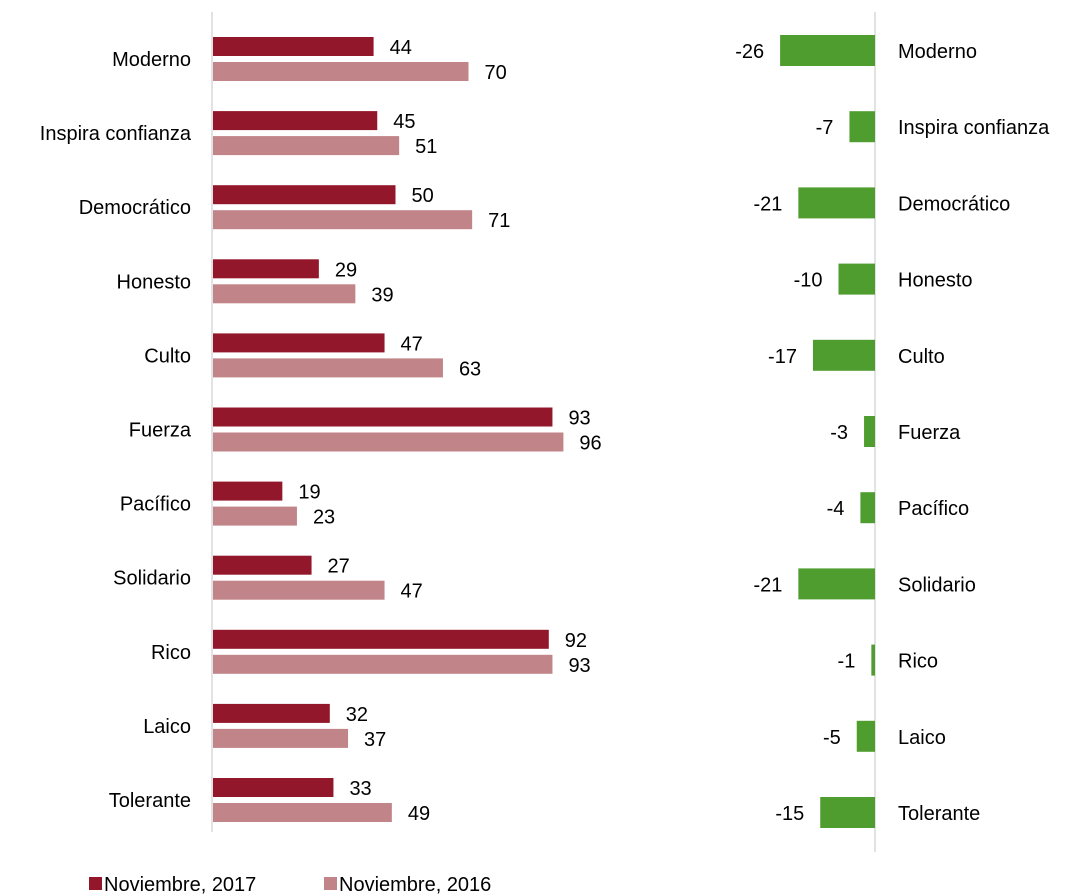  Describe the element at coordinates (419, 814) in the screenshot. I see `value-label-2016: 49` at that location.